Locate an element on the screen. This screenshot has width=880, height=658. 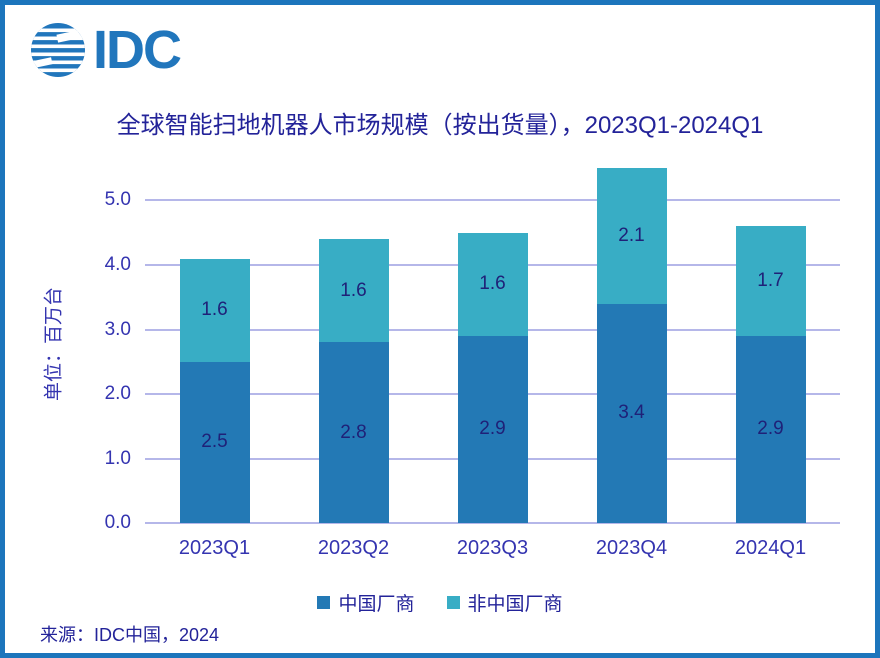
bar-value-label: 2.5 is located at coordinates (214, 442).